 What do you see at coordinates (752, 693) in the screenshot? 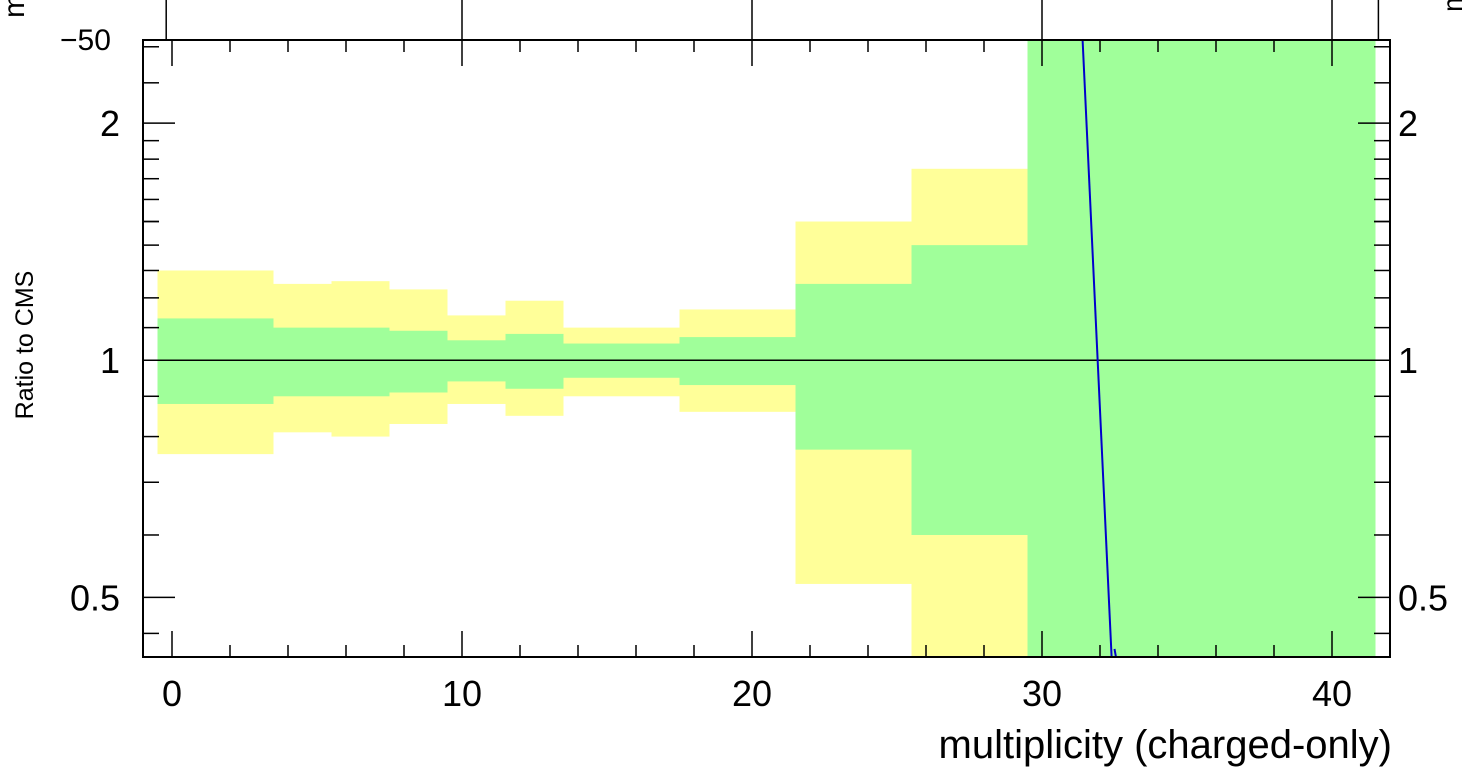
I see `x-tick-label-2: 20` at bounding box center [752, 693].